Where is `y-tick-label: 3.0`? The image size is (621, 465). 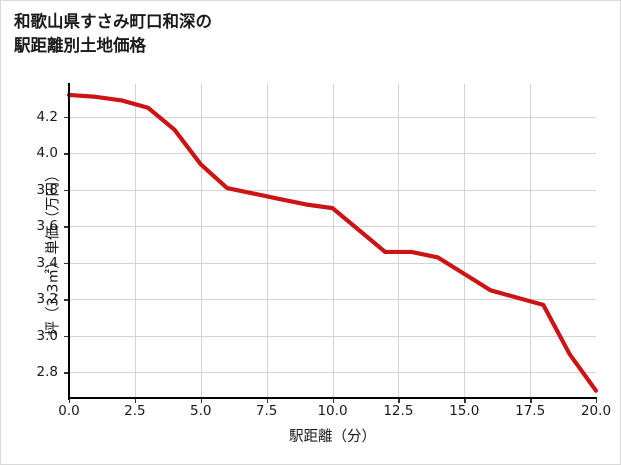
y-tick-label: 3.0 is located at coordinates (47, 335).